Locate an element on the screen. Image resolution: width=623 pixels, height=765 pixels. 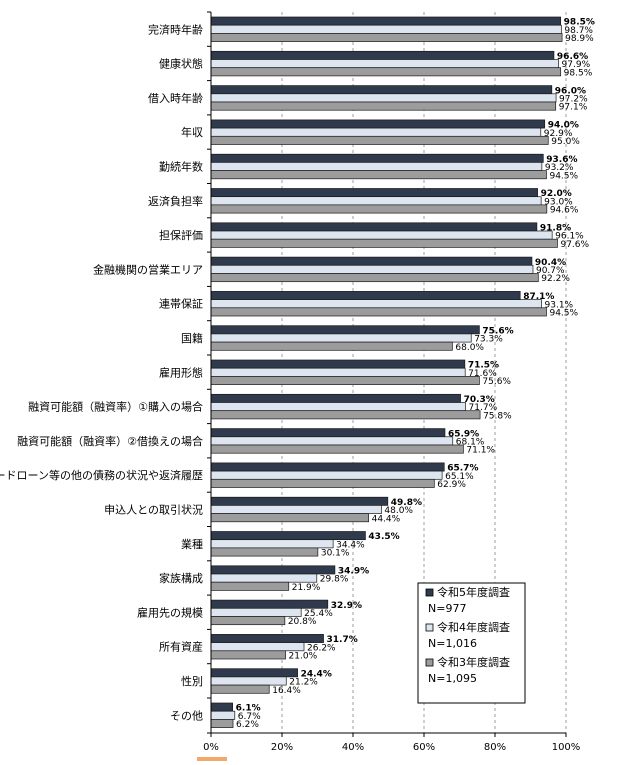
value-label-r3: 97.6% is located at coordinates (574, 245).